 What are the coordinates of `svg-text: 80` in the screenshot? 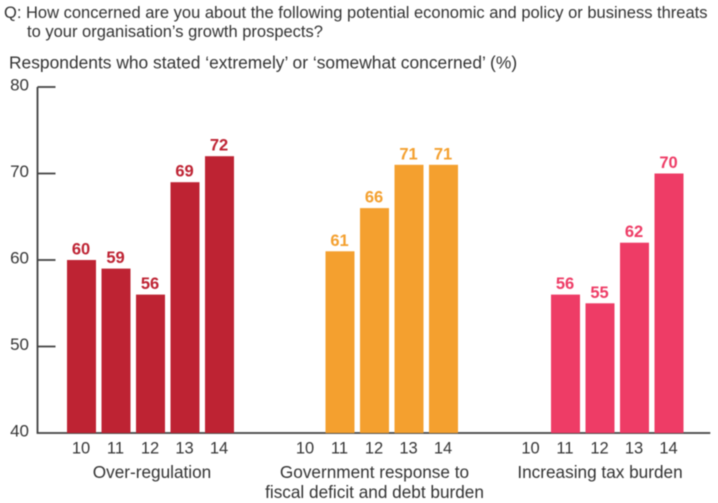 It's located at (19, 85).